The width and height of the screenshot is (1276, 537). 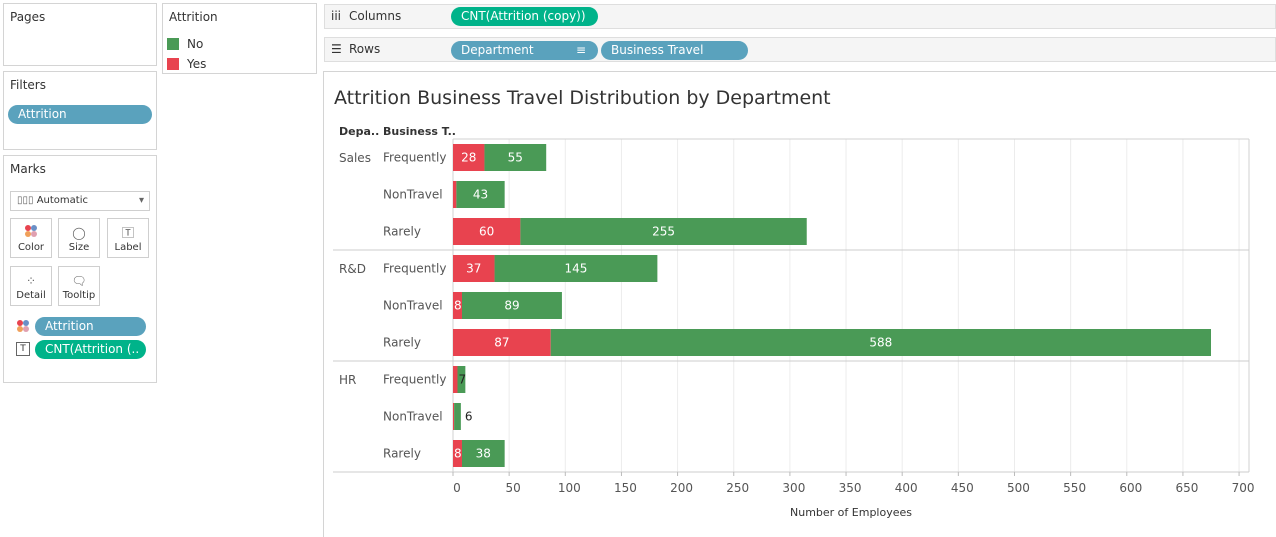 What do you see at coordinates (1074, 488) in the screenshot?
I see `x-tick-label: 550` at bounding box center [1074, 488].